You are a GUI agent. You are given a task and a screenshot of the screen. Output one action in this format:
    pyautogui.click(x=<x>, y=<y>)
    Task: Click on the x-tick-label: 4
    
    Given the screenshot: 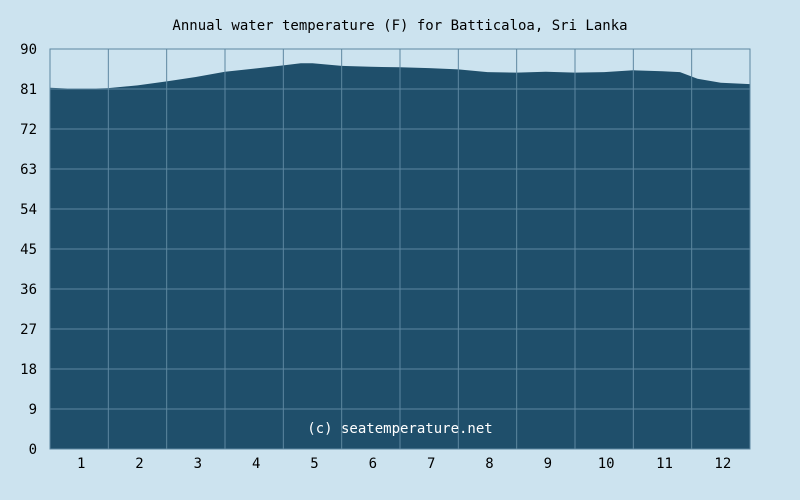 What is the action you would take?
    pyautogui.click(x=256, y=464)
    